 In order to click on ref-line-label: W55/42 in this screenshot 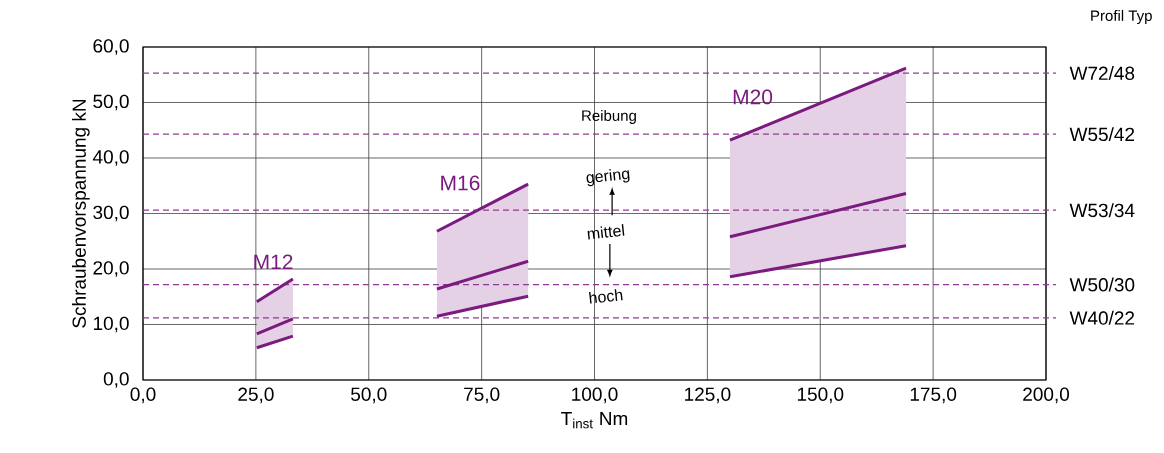, I will do `click(1102, 134)`.